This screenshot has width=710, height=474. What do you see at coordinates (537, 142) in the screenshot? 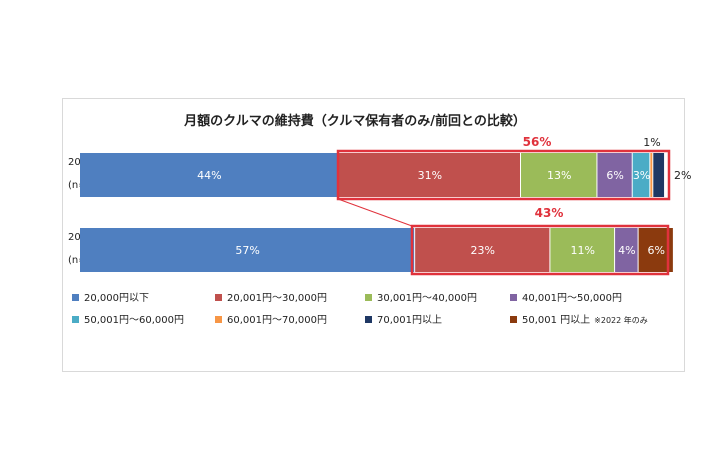
I see `bracket-label-56: 56%` at bounding box center [537, 142].